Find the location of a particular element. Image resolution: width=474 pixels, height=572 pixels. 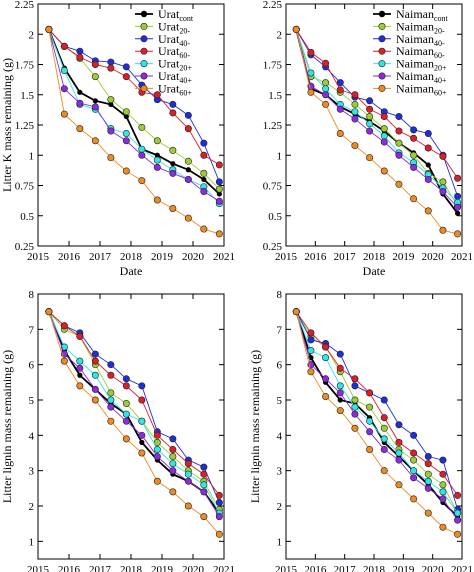

y-tick-label: 2 is located at coordinates (32, 35).